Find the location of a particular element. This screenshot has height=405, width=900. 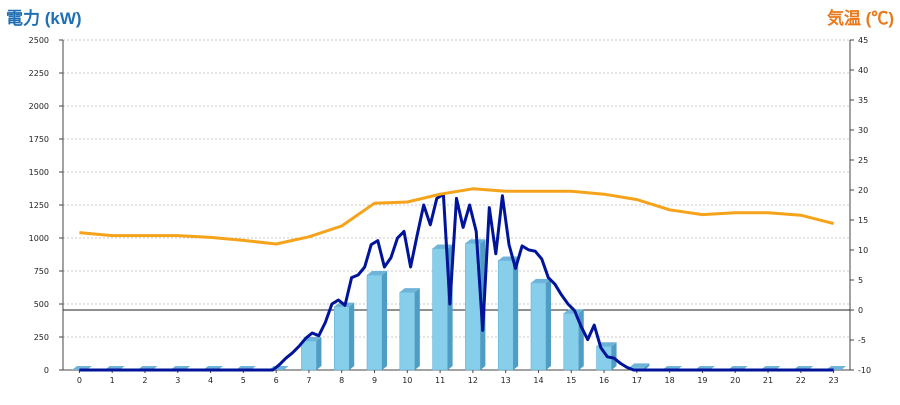

x-tick-label: 4 is located at coordinates (210, 380).